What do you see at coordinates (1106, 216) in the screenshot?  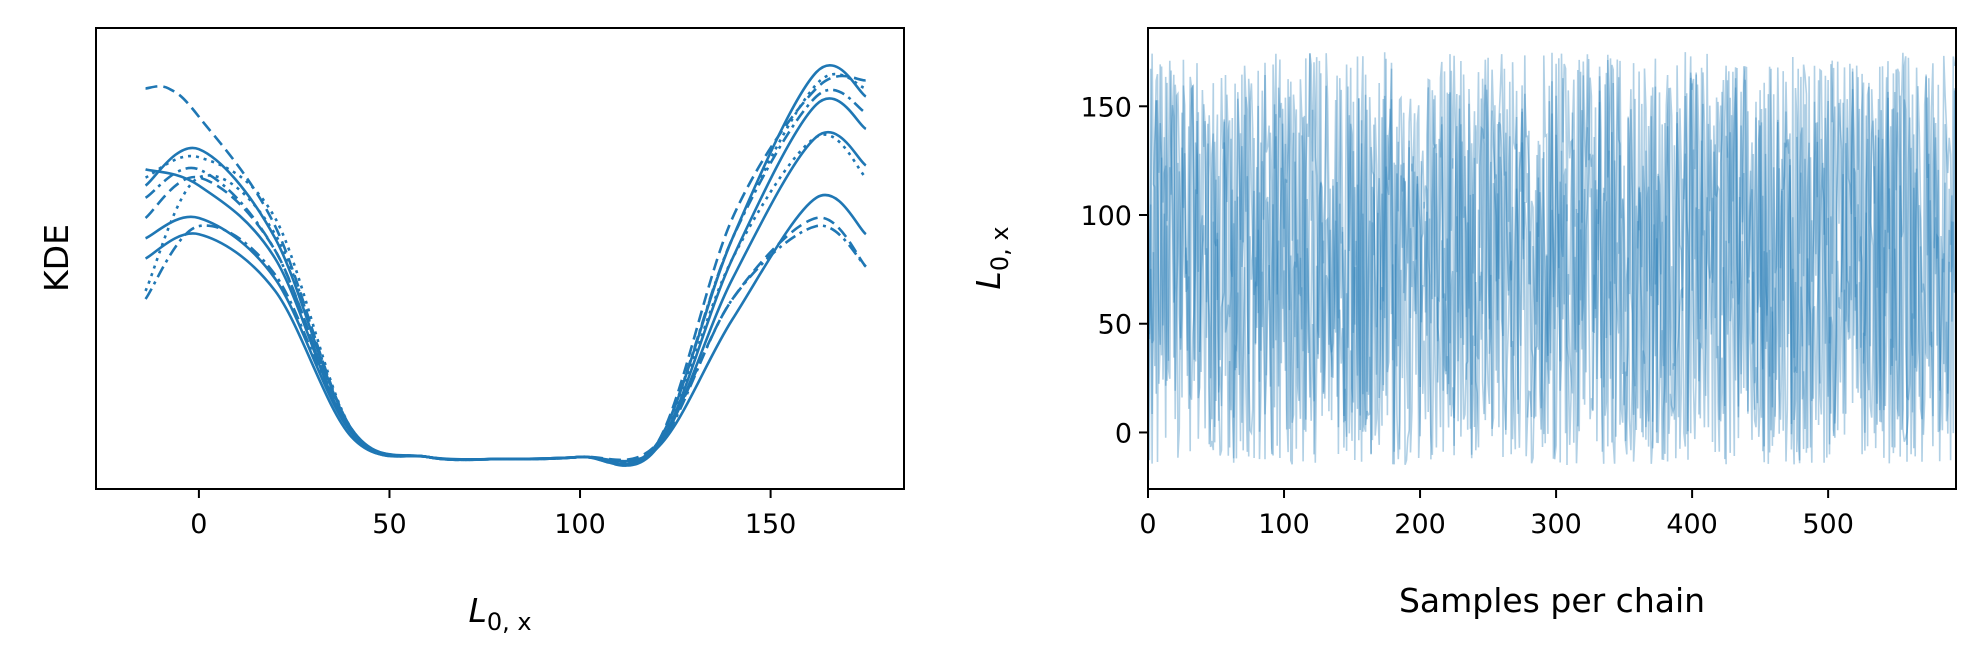 I see `trace-y-tick-label: 100` at bounding box center [1106, 216].